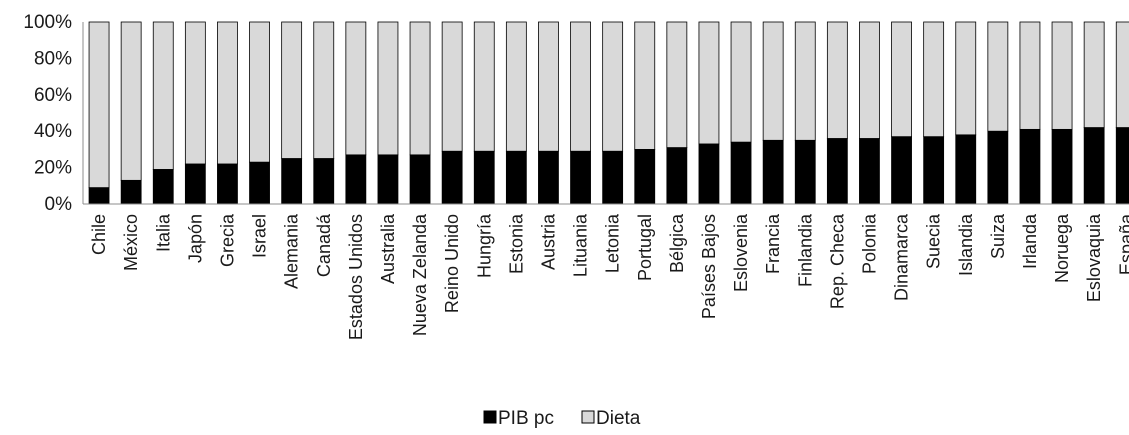  Describe the element at coordinates (677, 243) in the screenshot. I see `x-tick-label: Bélgica` at that location.